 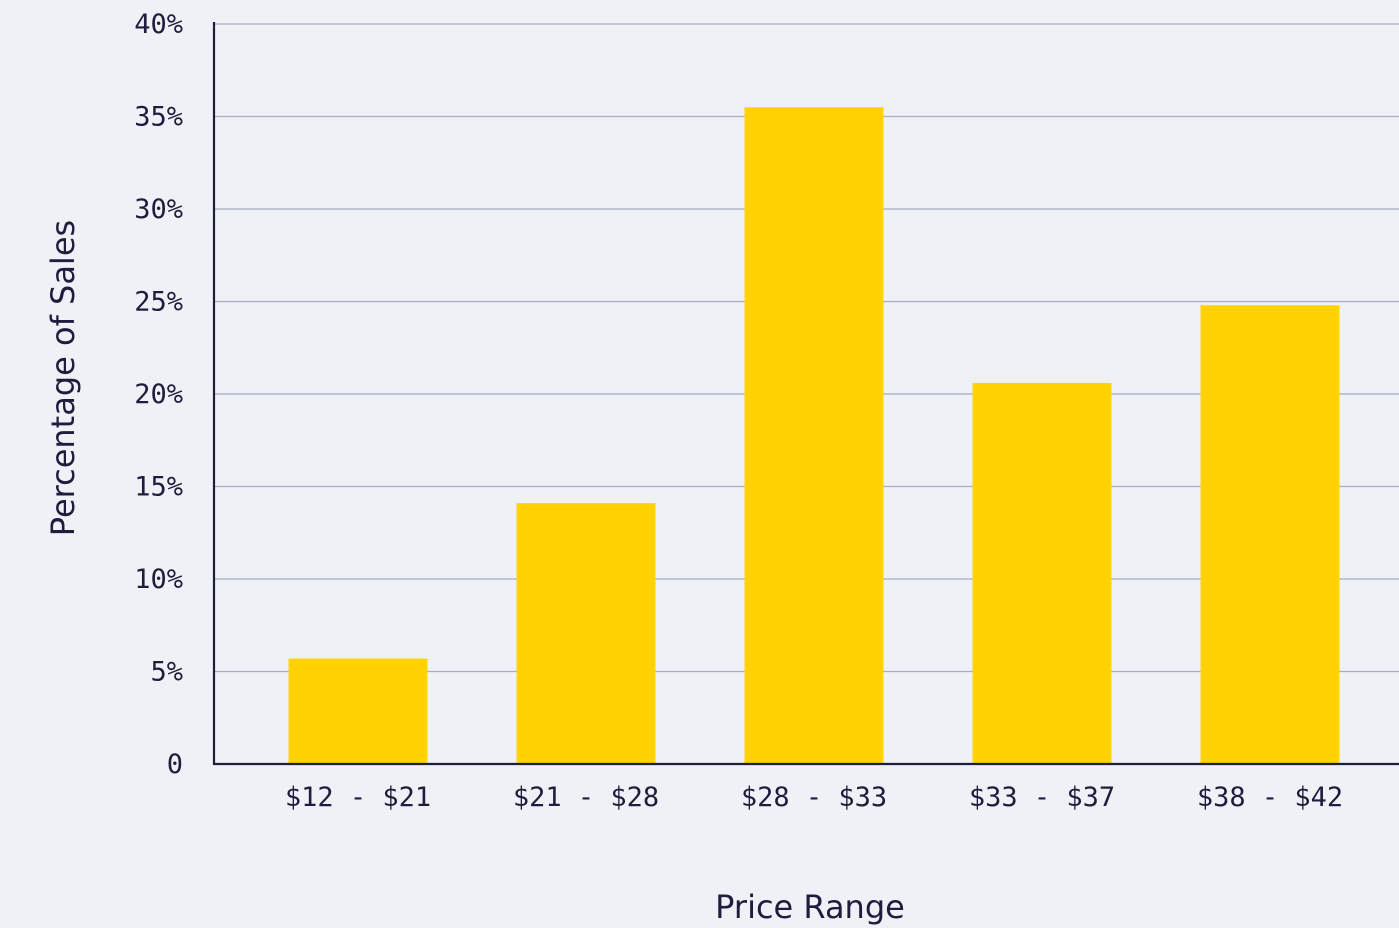 I want to click on y-tick-labels: 0 5% 10% 15% 20% 25% 30% 35% 40%, so click(x=158, y=394).